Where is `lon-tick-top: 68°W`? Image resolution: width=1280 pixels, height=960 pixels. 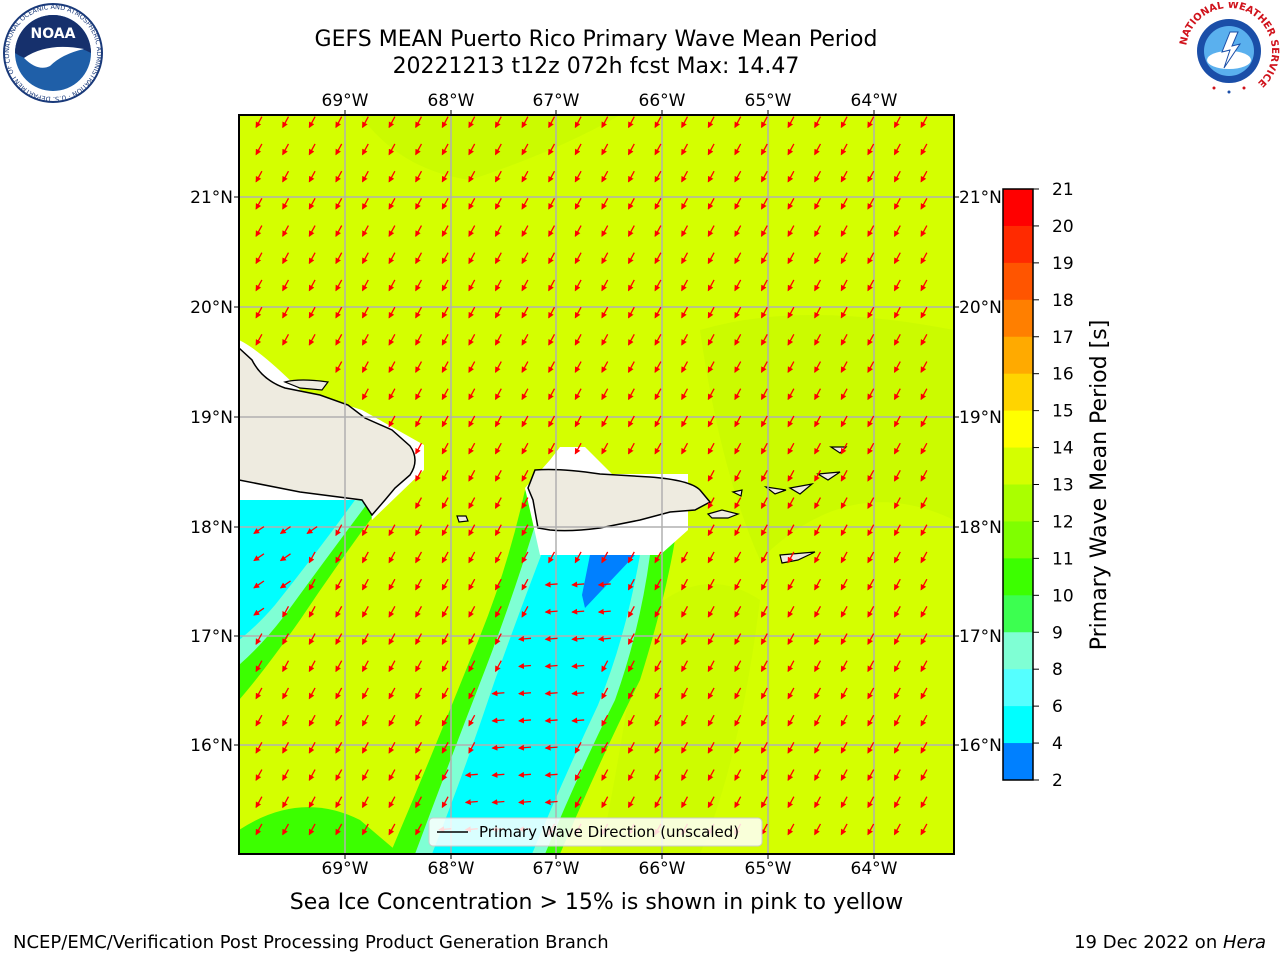
lon-tick-top: 68°W is located at coordinates (451, 101).